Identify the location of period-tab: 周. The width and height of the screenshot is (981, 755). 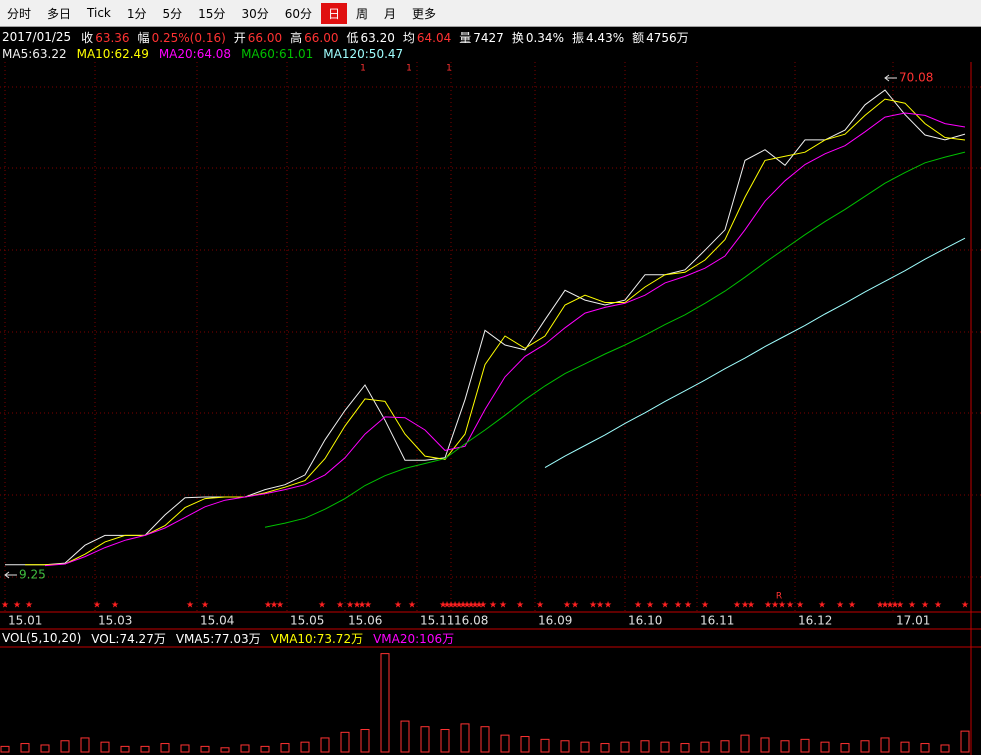
(362, 13).